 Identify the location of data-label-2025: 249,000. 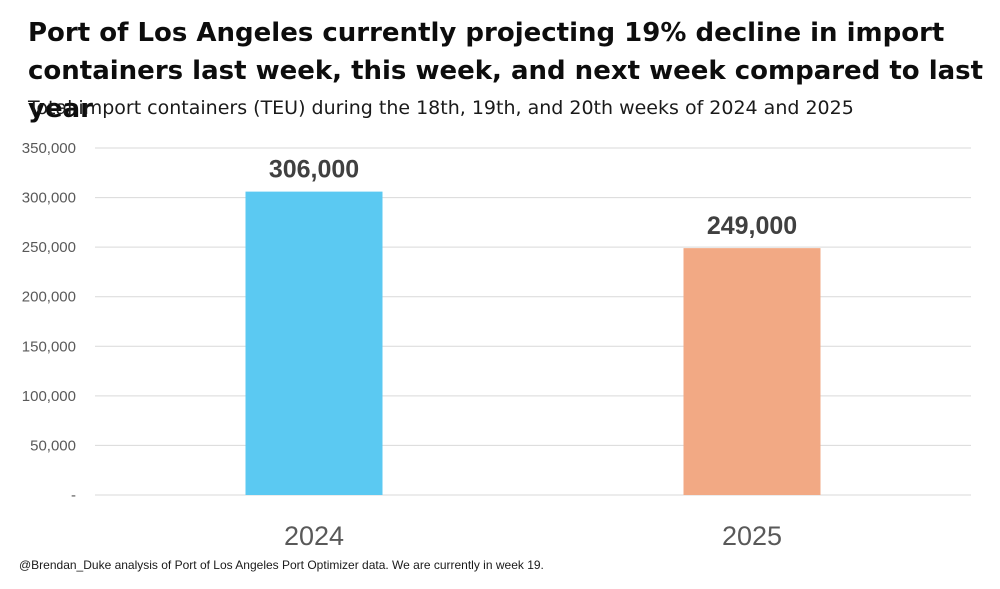
(752, 226).